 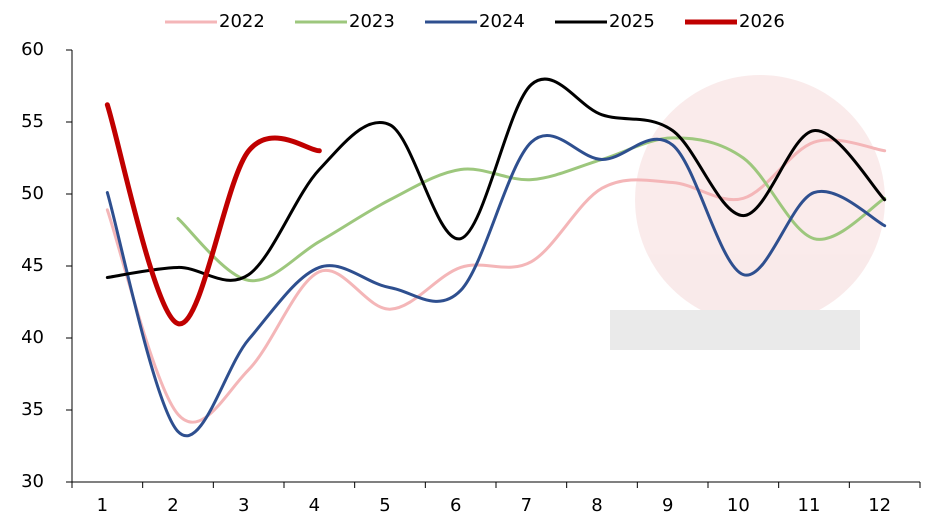 What do you see at coordinates (372, 21) in the screenshot?
I see `legend-label: 2023` at bounding box center [372, 21].